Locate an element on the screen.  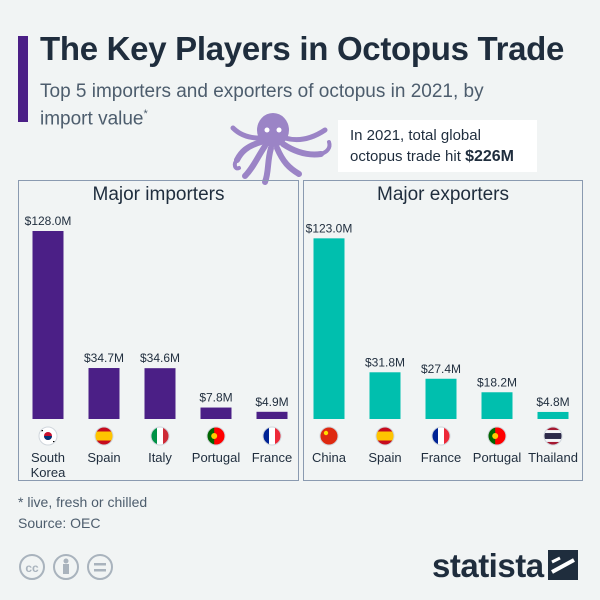
statista-logo-icon is located at coordinates (563, 565).